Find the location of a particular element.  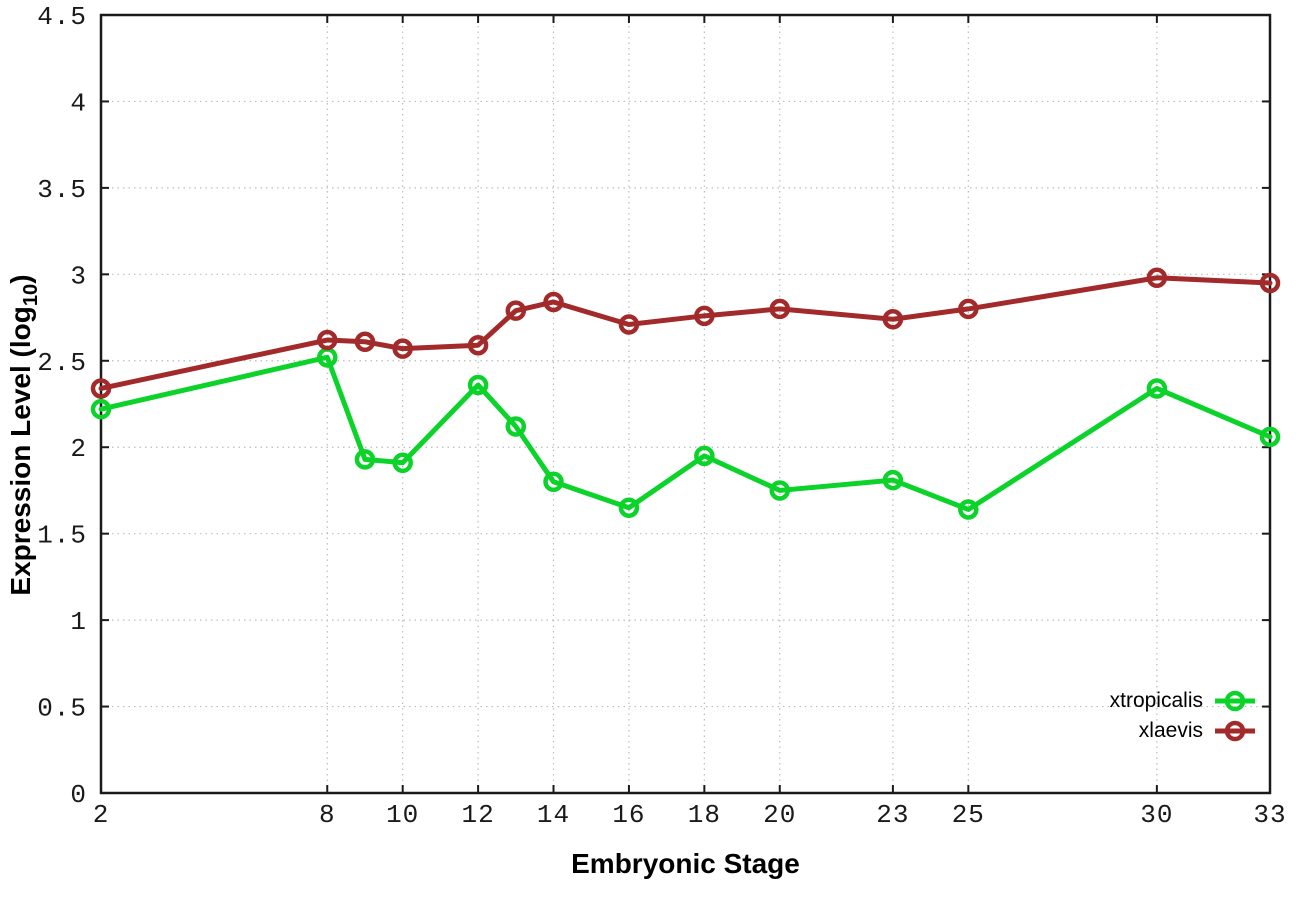

svg-text: 3 is located at coordinates (78, 276).